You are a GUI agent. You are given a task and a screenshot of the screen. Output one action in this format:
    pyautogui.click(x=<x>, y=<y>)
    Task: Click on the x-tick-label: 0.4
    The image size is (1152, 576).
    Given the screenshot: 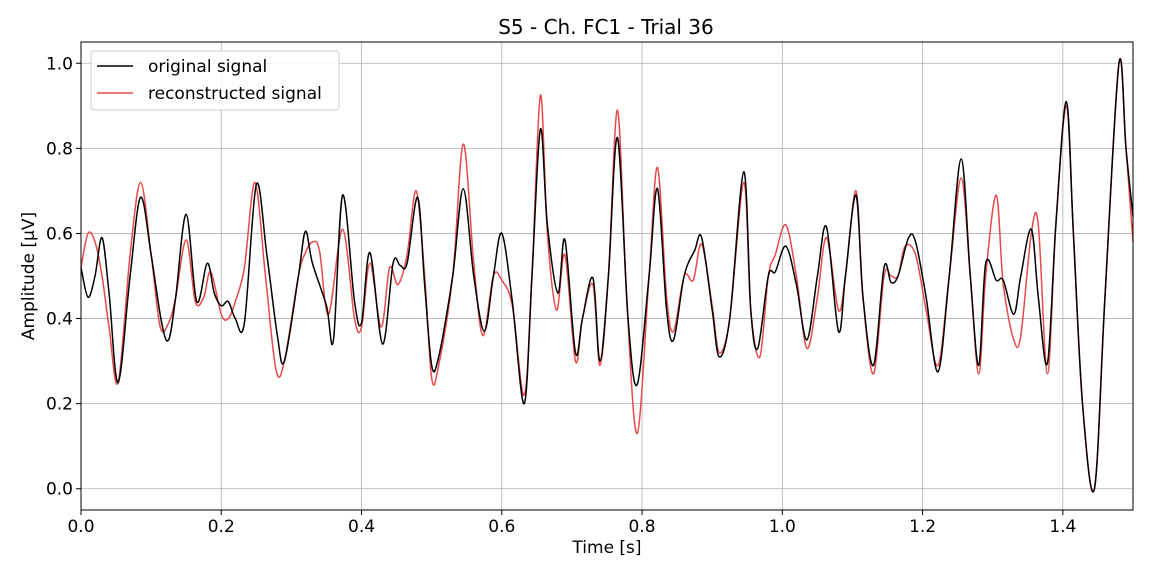 What is the action you would take?
    pyautogui.click(x=361, y=527)
    